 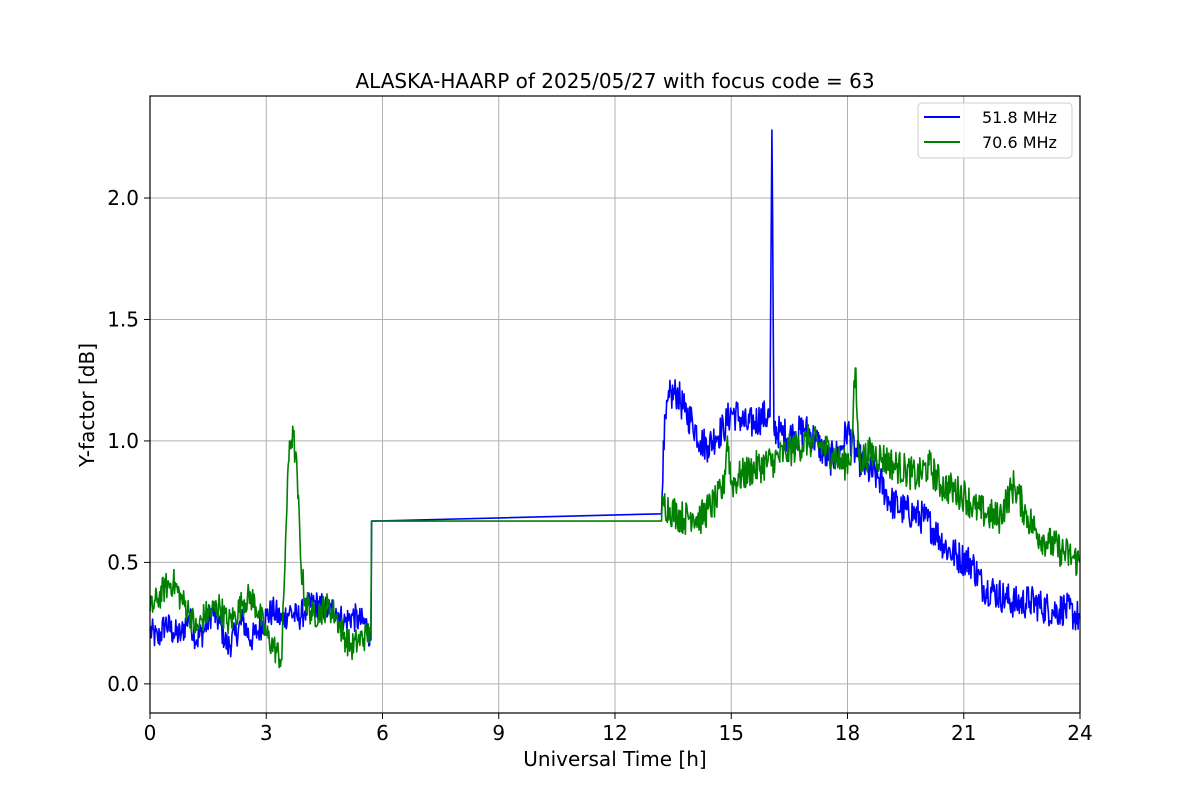 What do you see at coordinates (382, 733) in the screenshot?
I see `x-tick-label: 6` at bounding box center [382, 733].